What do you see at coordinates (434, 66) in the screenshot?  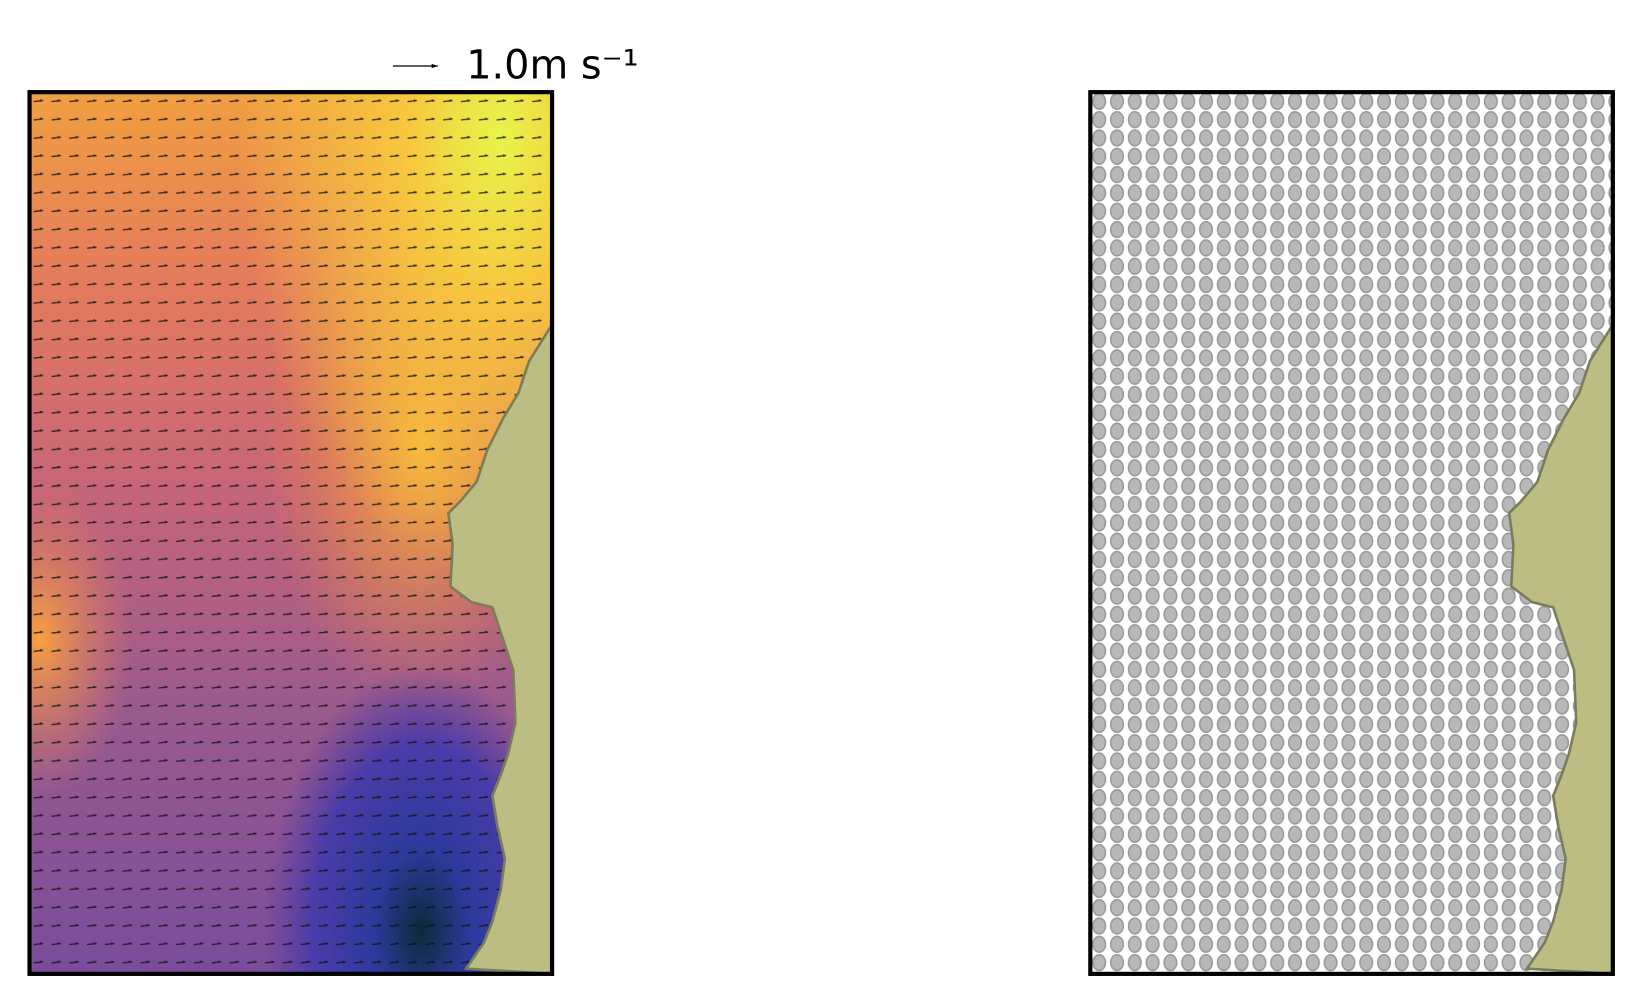 I see `quiver-key-head` at bounding box center [434, 66].